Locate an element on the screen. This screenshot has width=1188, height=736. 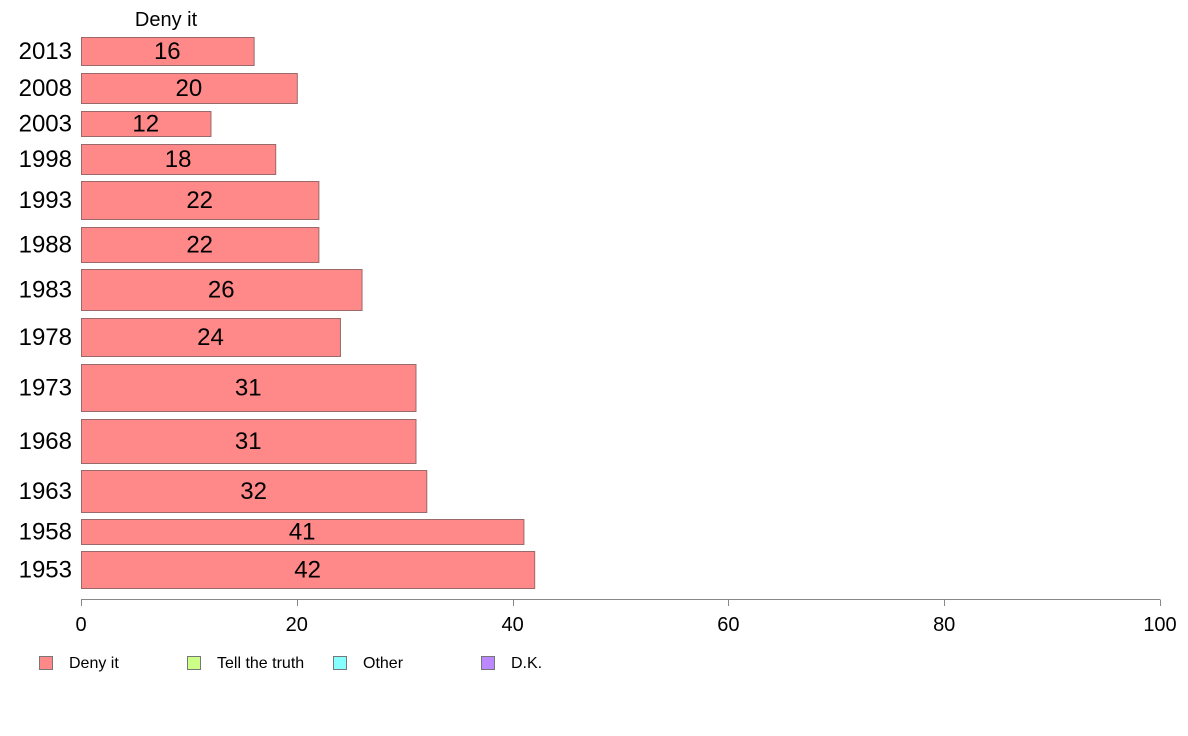
value-label-1963: 32 is located at coordinates (253, 491).